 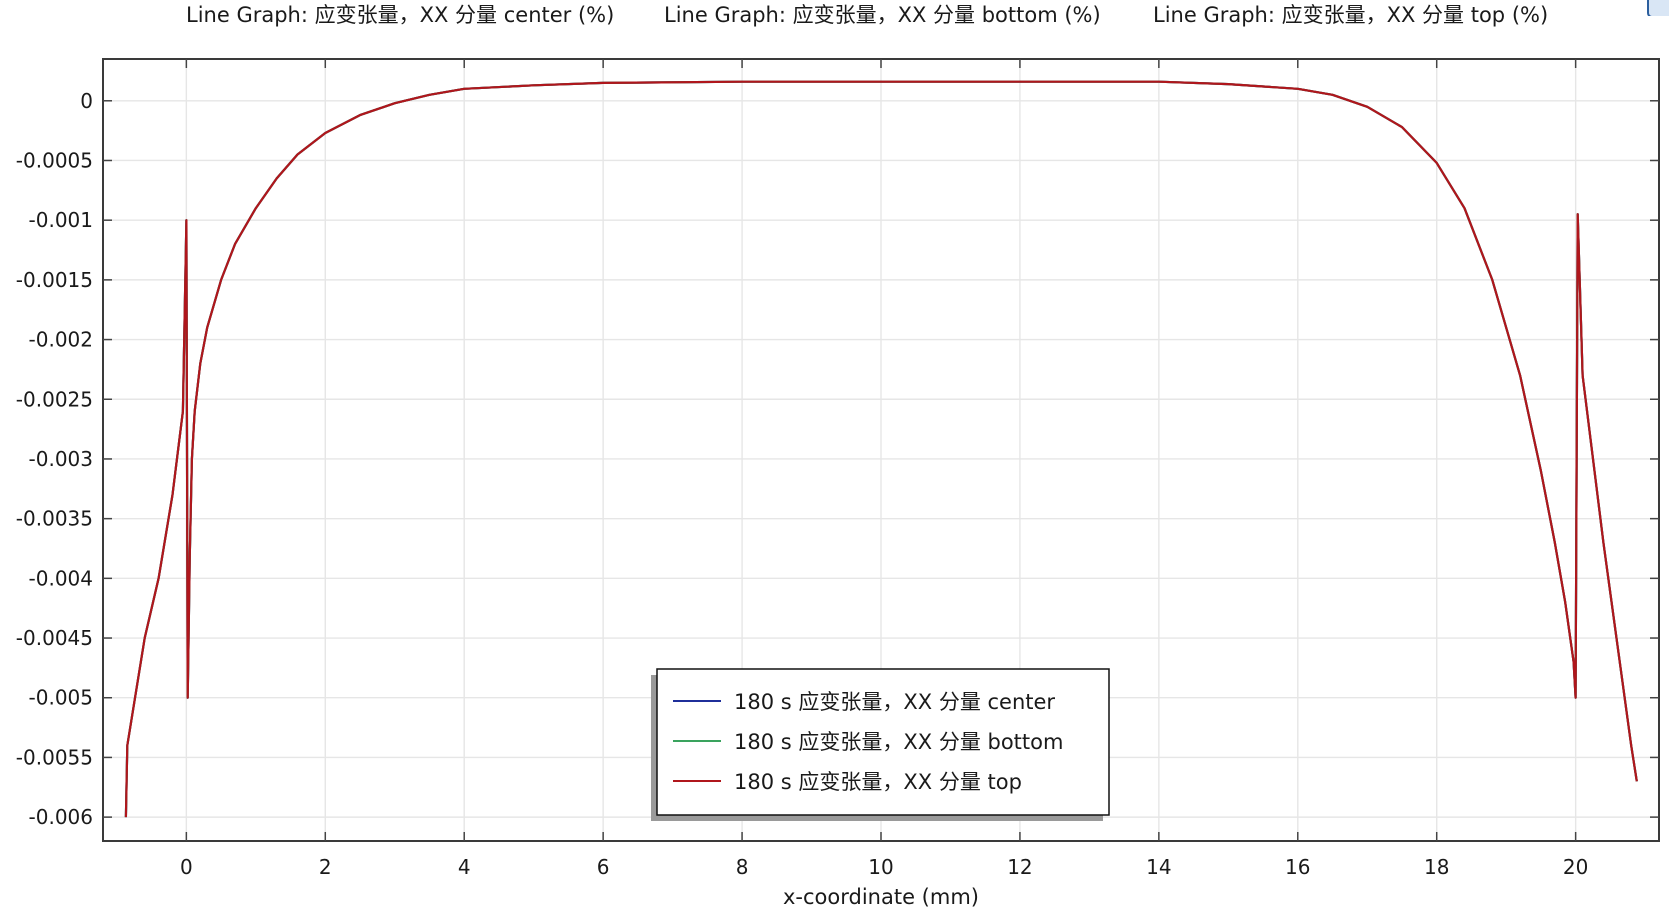 What do you see at coordinates (1350, 15) in the screenshot?
I see `plot-title-top: Line Graph: 应变张量，XX 分量 top (%)` at bounding box center [1350, 15].